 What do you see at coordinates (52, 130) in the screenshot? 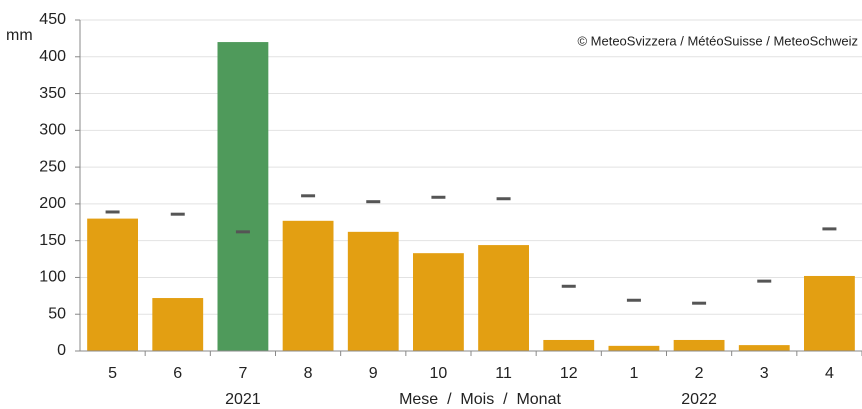
I see `y-tick-label: 300` at bounding box center [52, 130].